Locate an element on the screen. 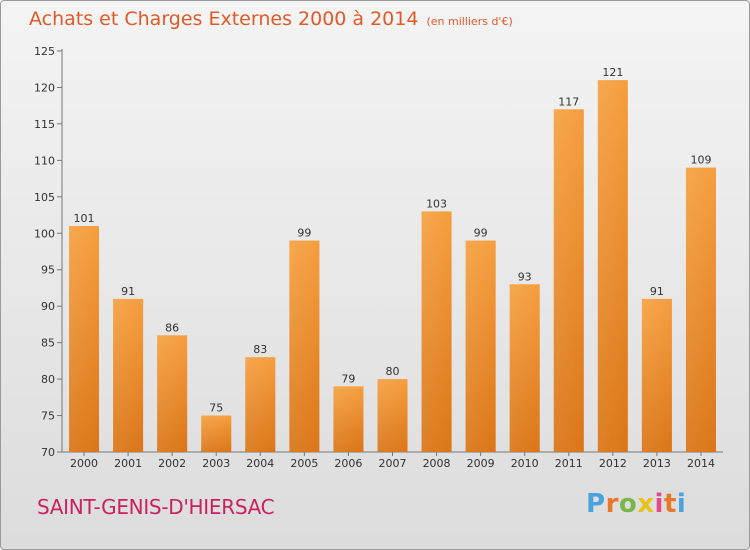 Image resolution: width=750 pixels, height=550 pixels. x-tick-label-2007: 2007 is located at coordinates (393, 463).